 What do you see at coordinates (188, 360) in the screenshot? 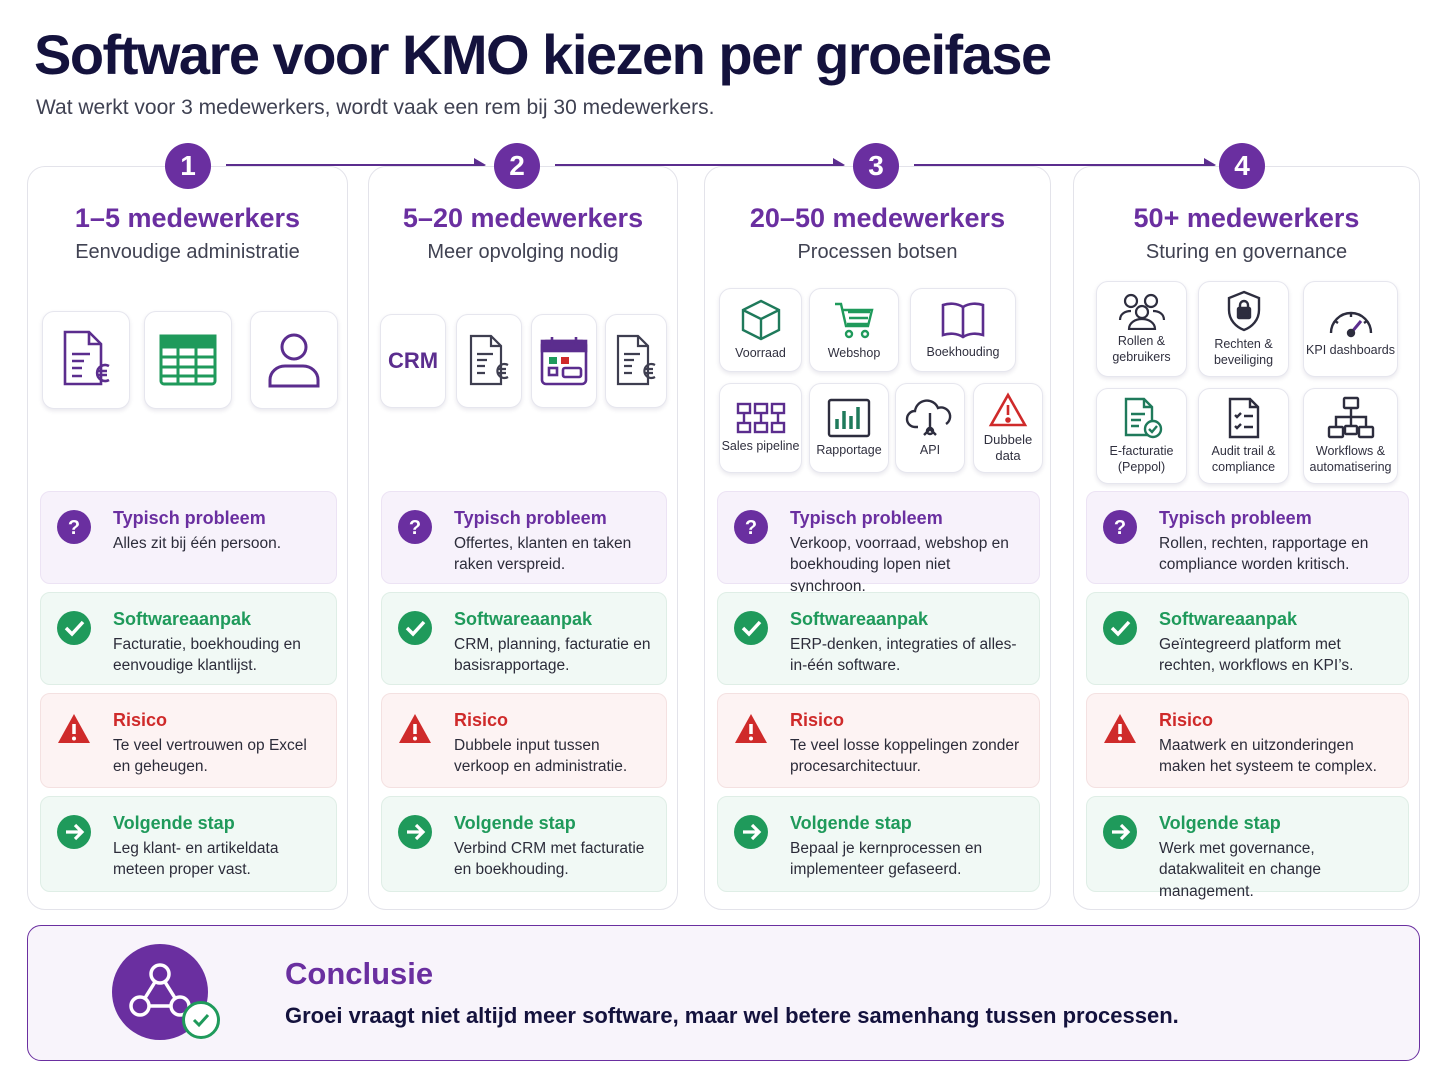
I see `spreadsheet-icon` at bounding box center [188, 360].